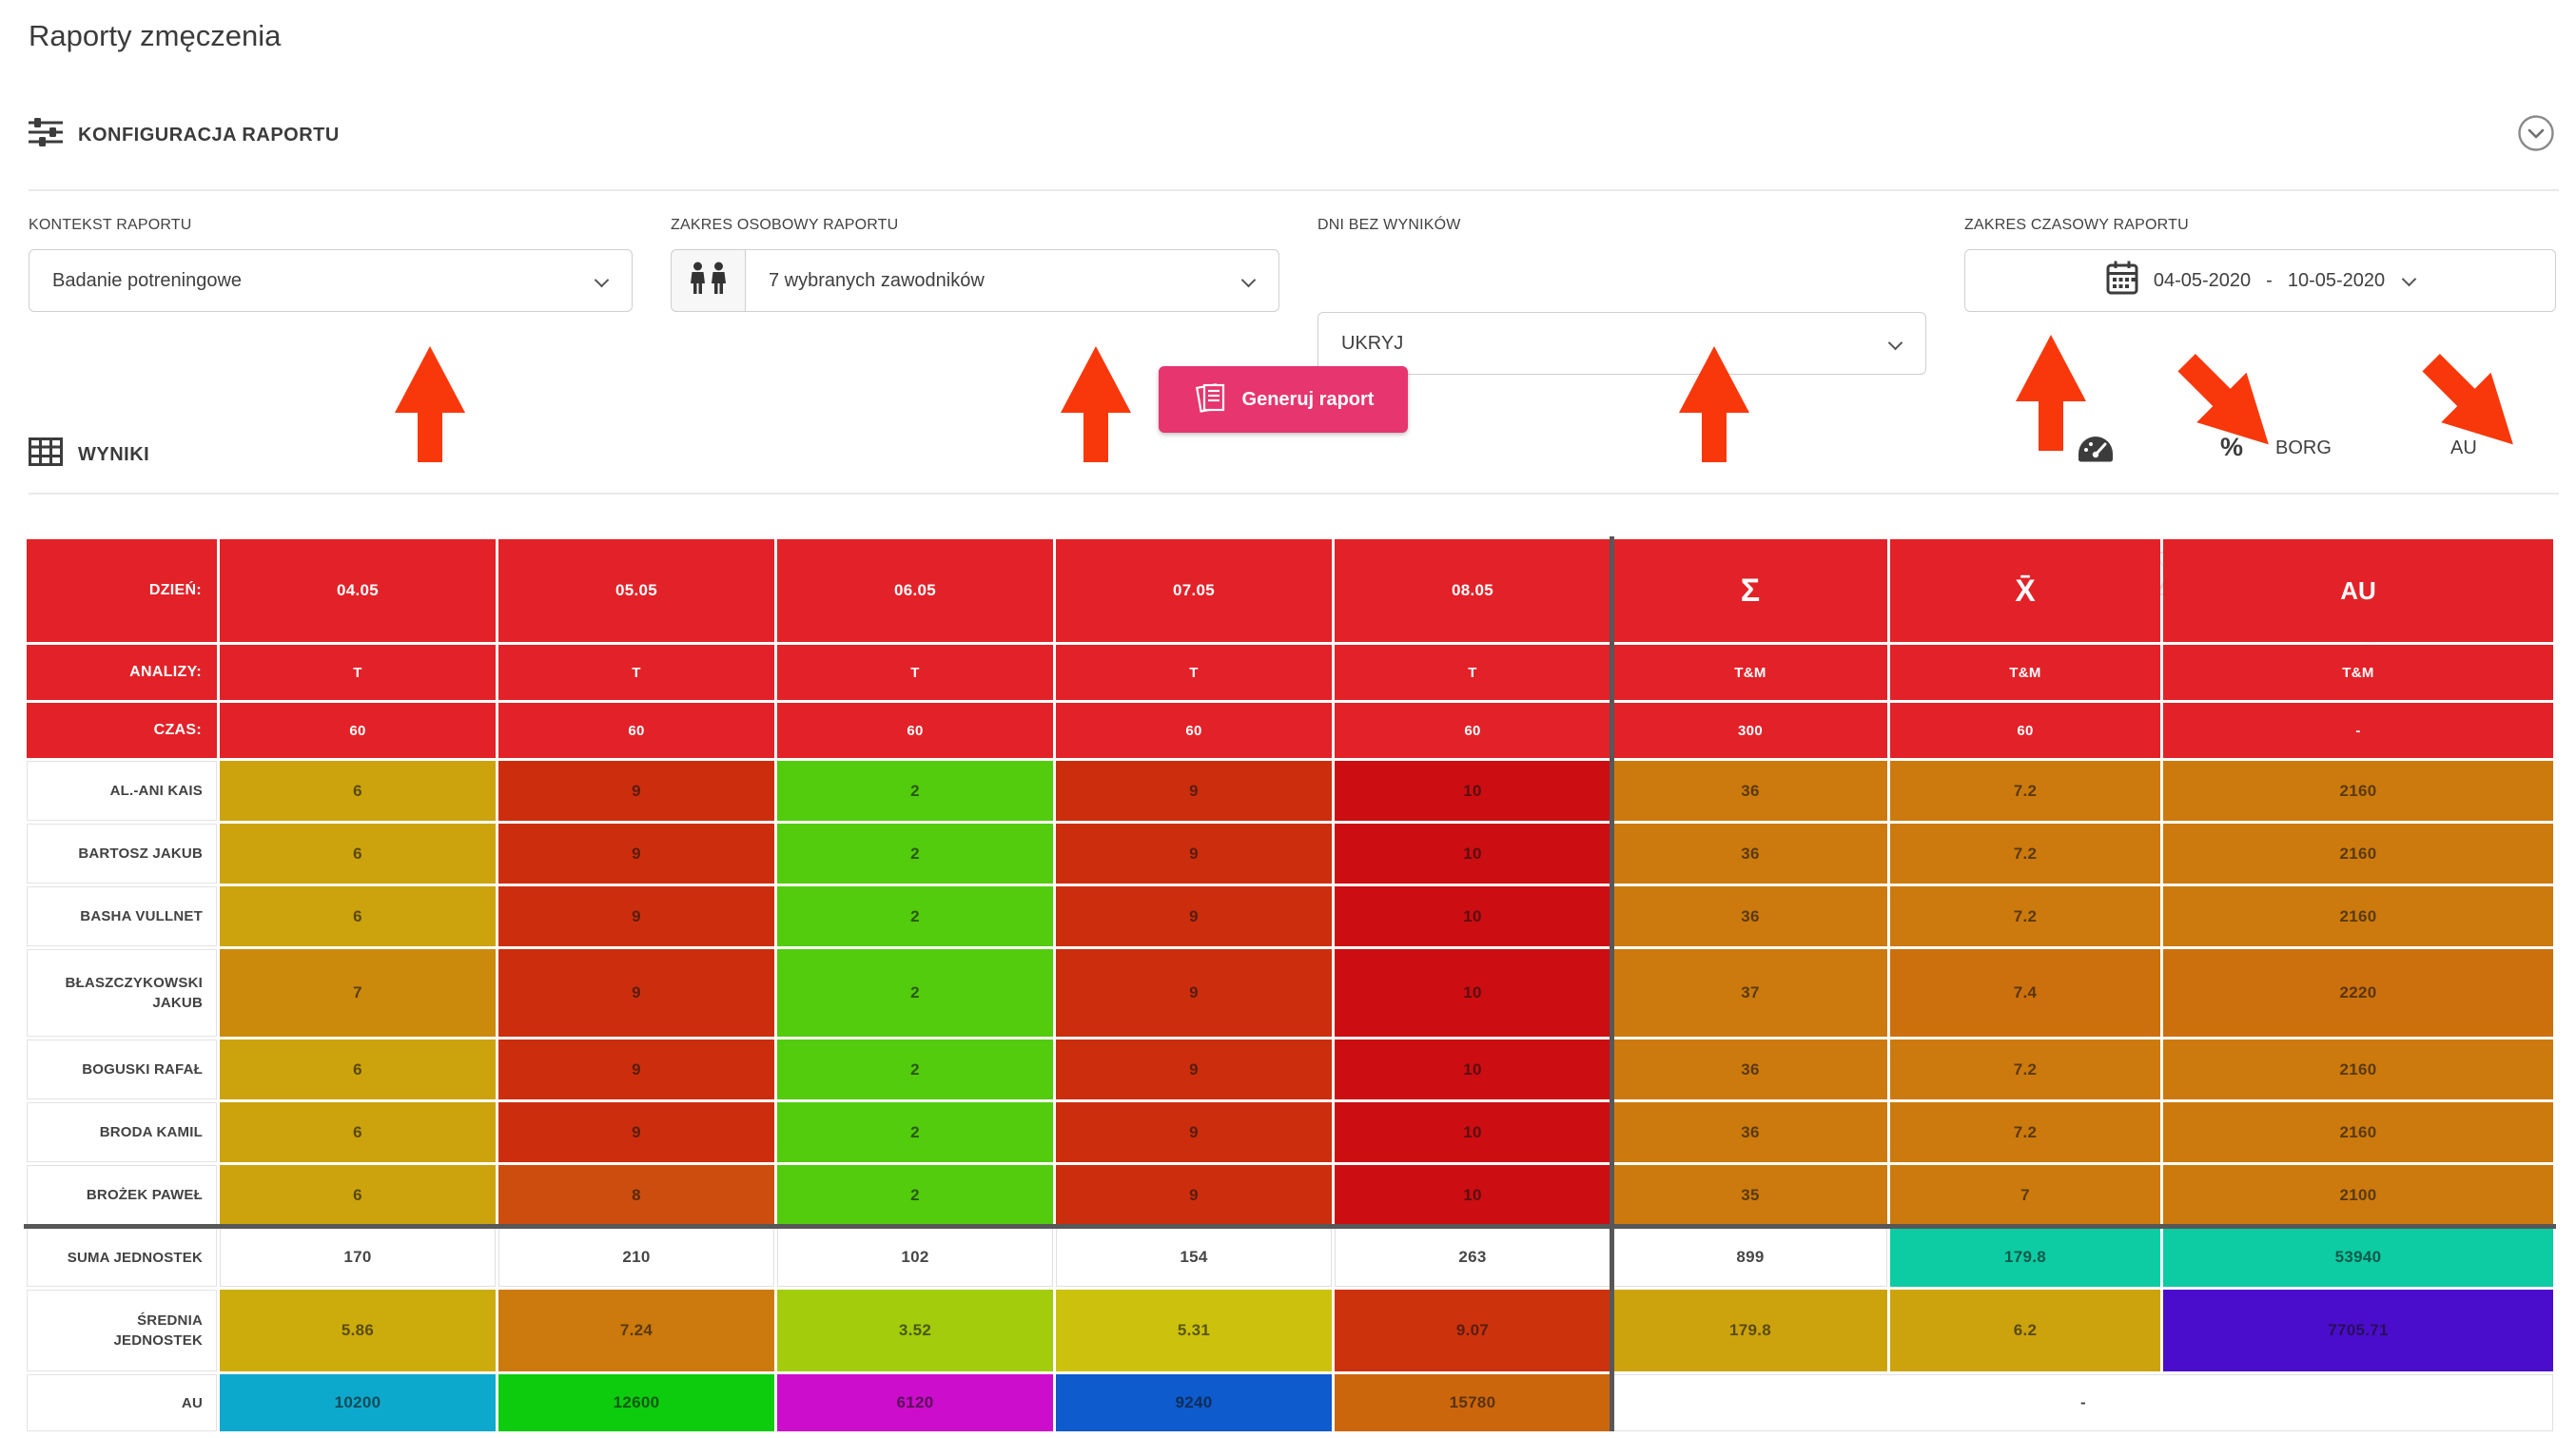 The height and width of the screenshot is (1438, 2576). Describe the element at coordinates (636, 1195) in the screenshot. I see `value-cell: 8` at that location.